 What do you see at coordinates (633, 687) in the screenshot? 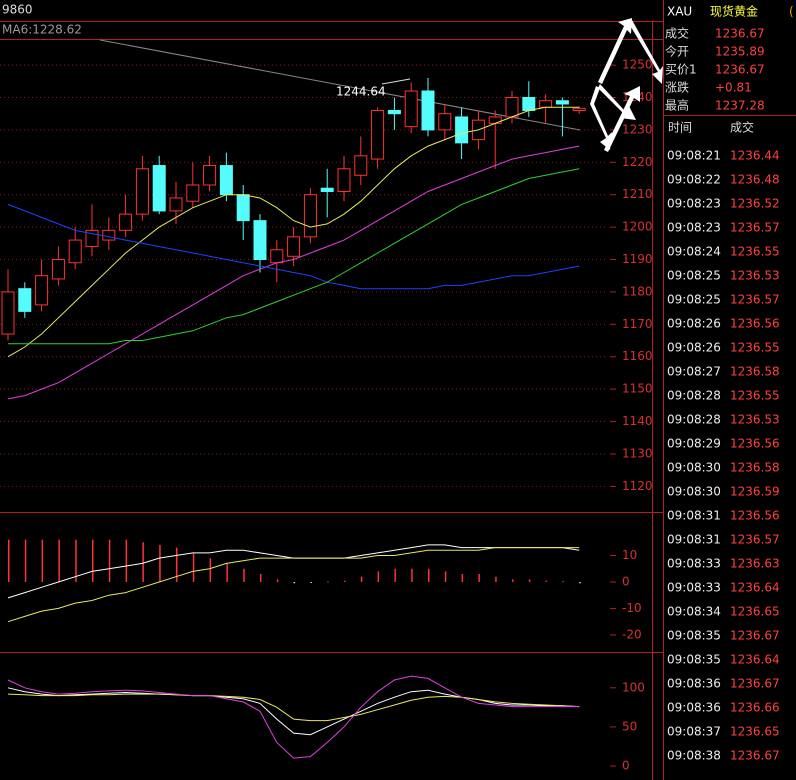
I see `y-tick-label: 100` at bounding box center [633, 687].